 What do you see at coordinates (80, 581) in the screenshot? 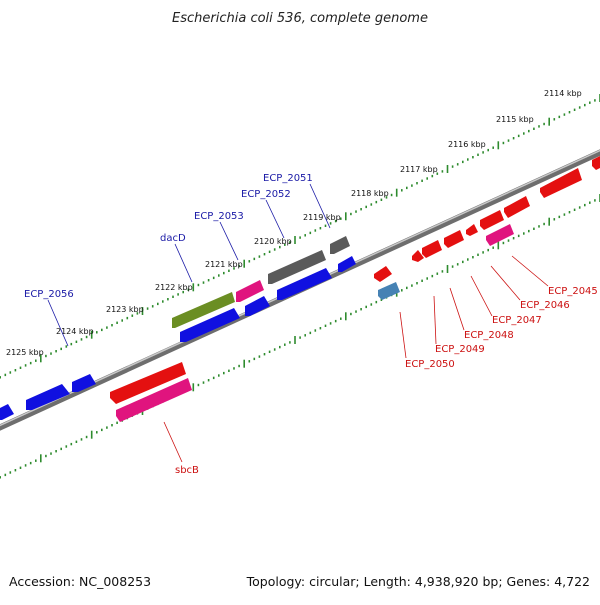
I see `accession-text: Accession: NC_008253` at bounding box center [80, 581].